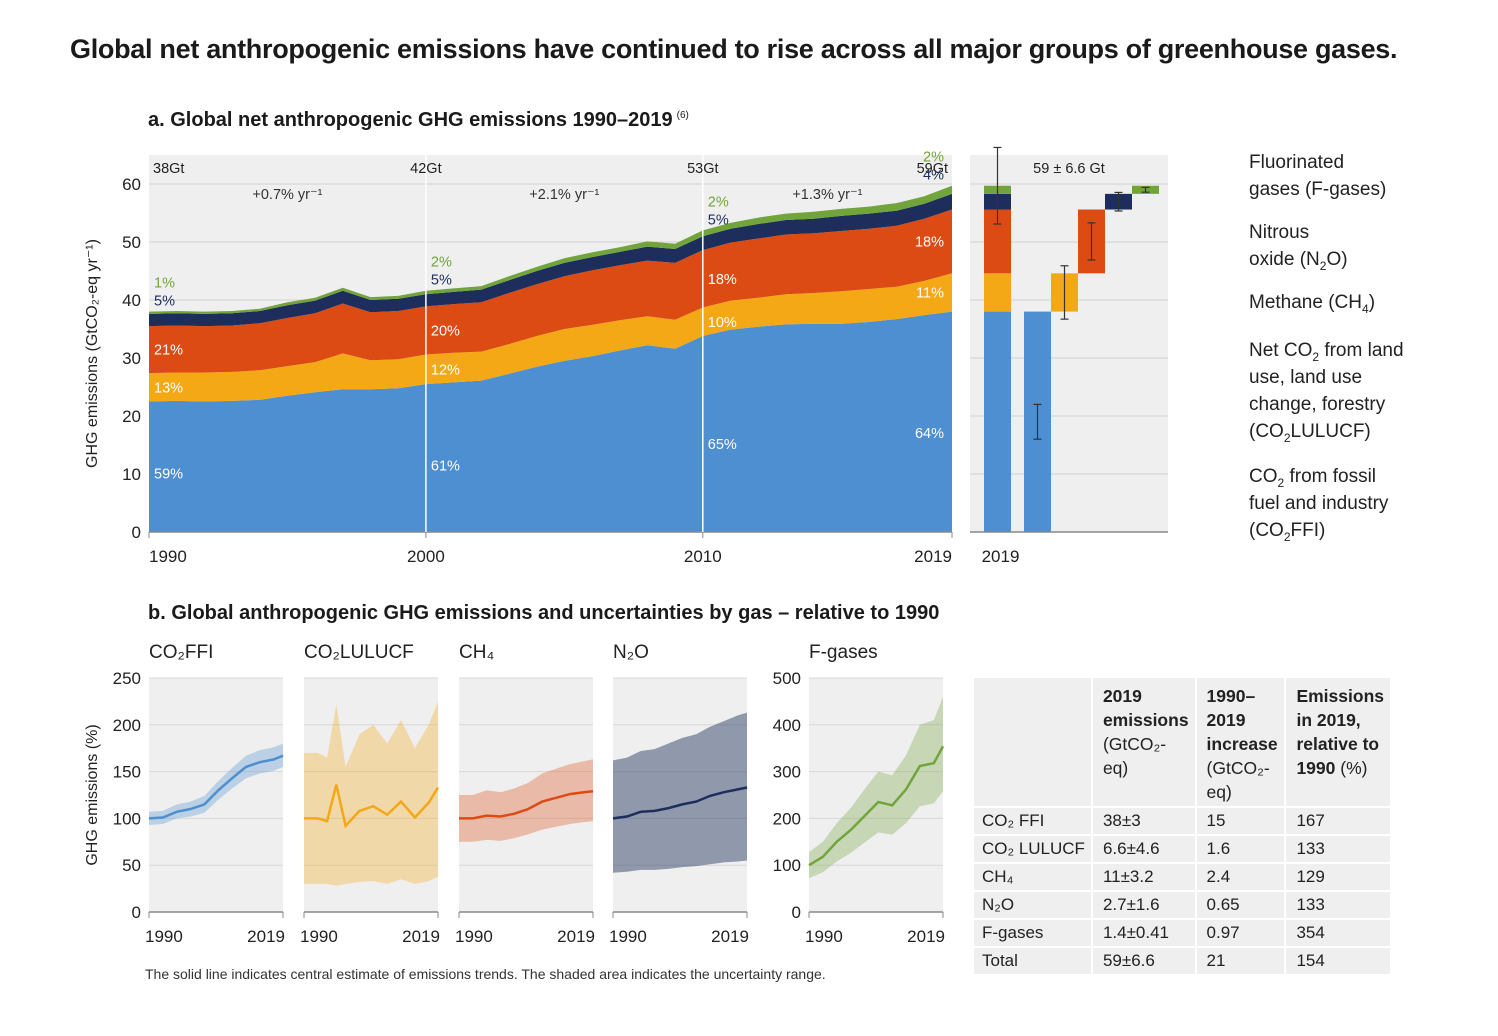 The image size is (1498, 1036). I want to click on y-axis-label: GHG emissions (GtCO₂-eq yr⁻¹), so click(92, 353).